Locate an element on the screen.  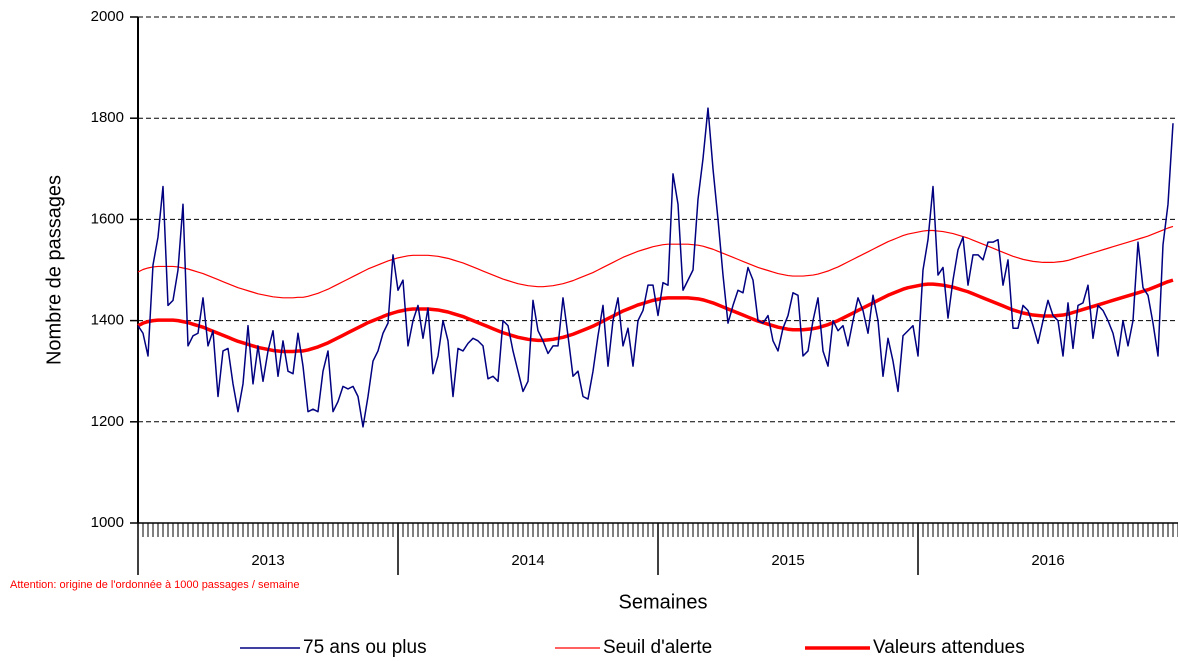
legend-label: Seuil d'alerte is located at coordinates (657, 647).